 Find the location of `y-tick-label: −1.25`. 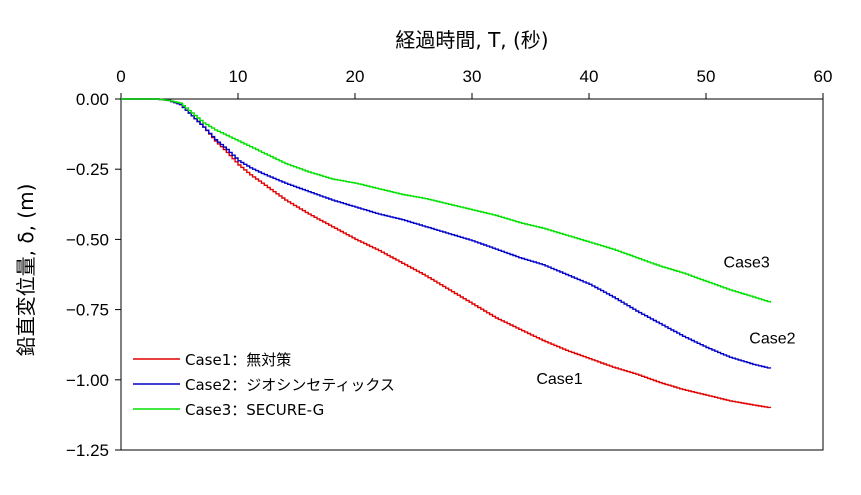

y-tick-label: −1.25 is located at coordinates (87, 450).